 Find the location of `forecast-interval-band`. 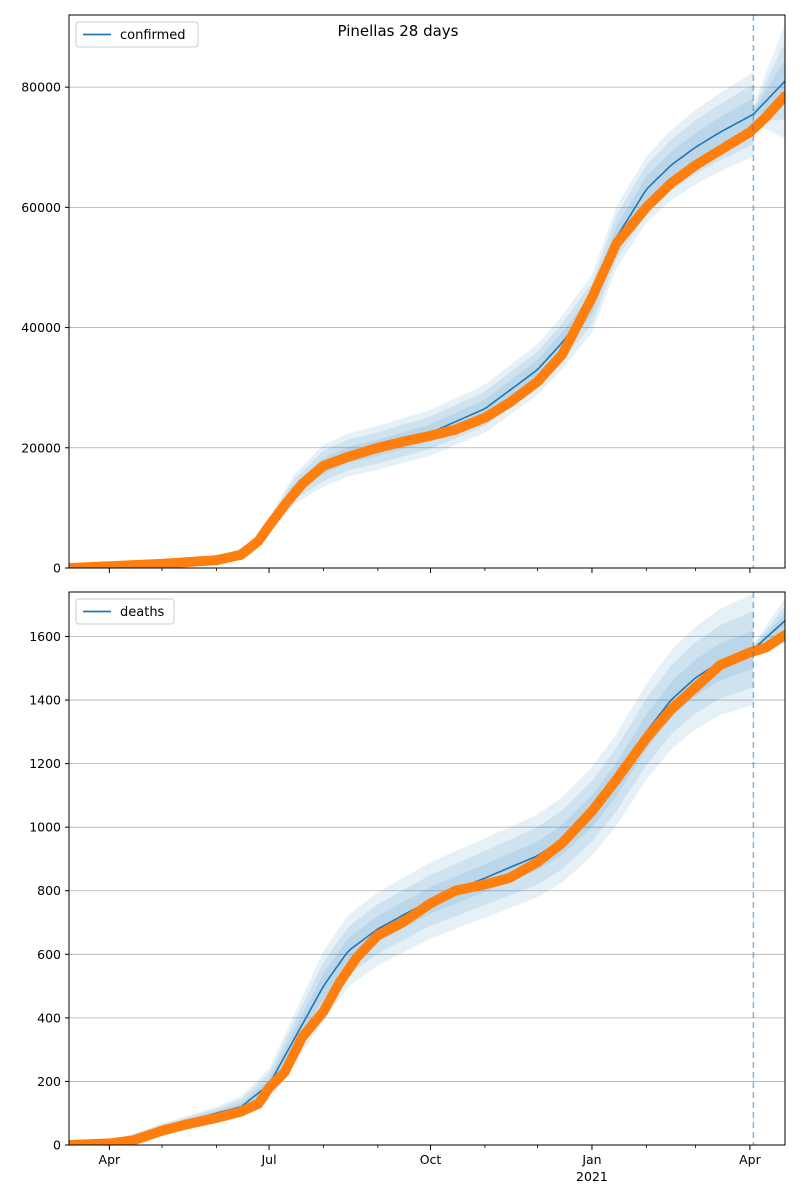

forecast-interval-band is located at coordinates (769, 629).